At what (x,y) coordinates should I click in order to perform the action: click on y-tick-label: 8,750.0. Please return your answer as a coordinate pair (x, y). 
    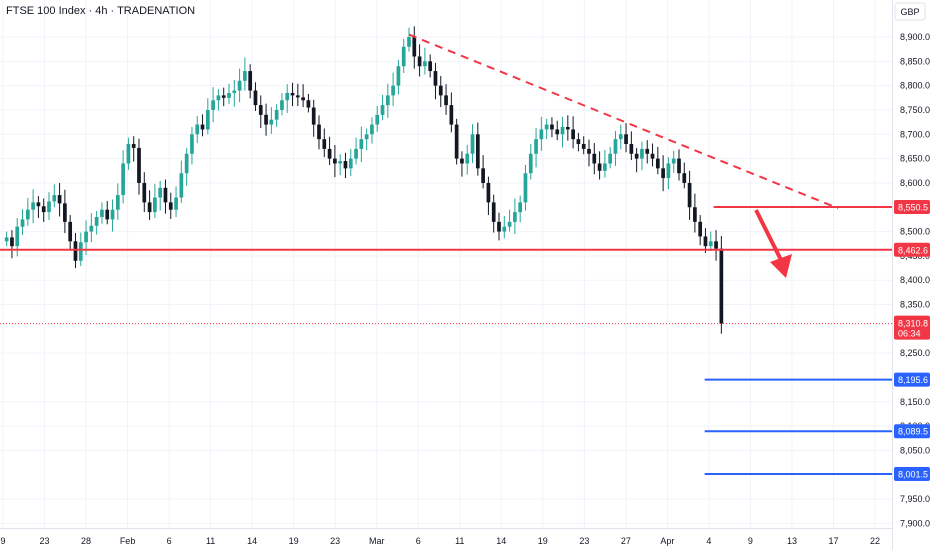
    Looking at the image, I should click on (915, 110).